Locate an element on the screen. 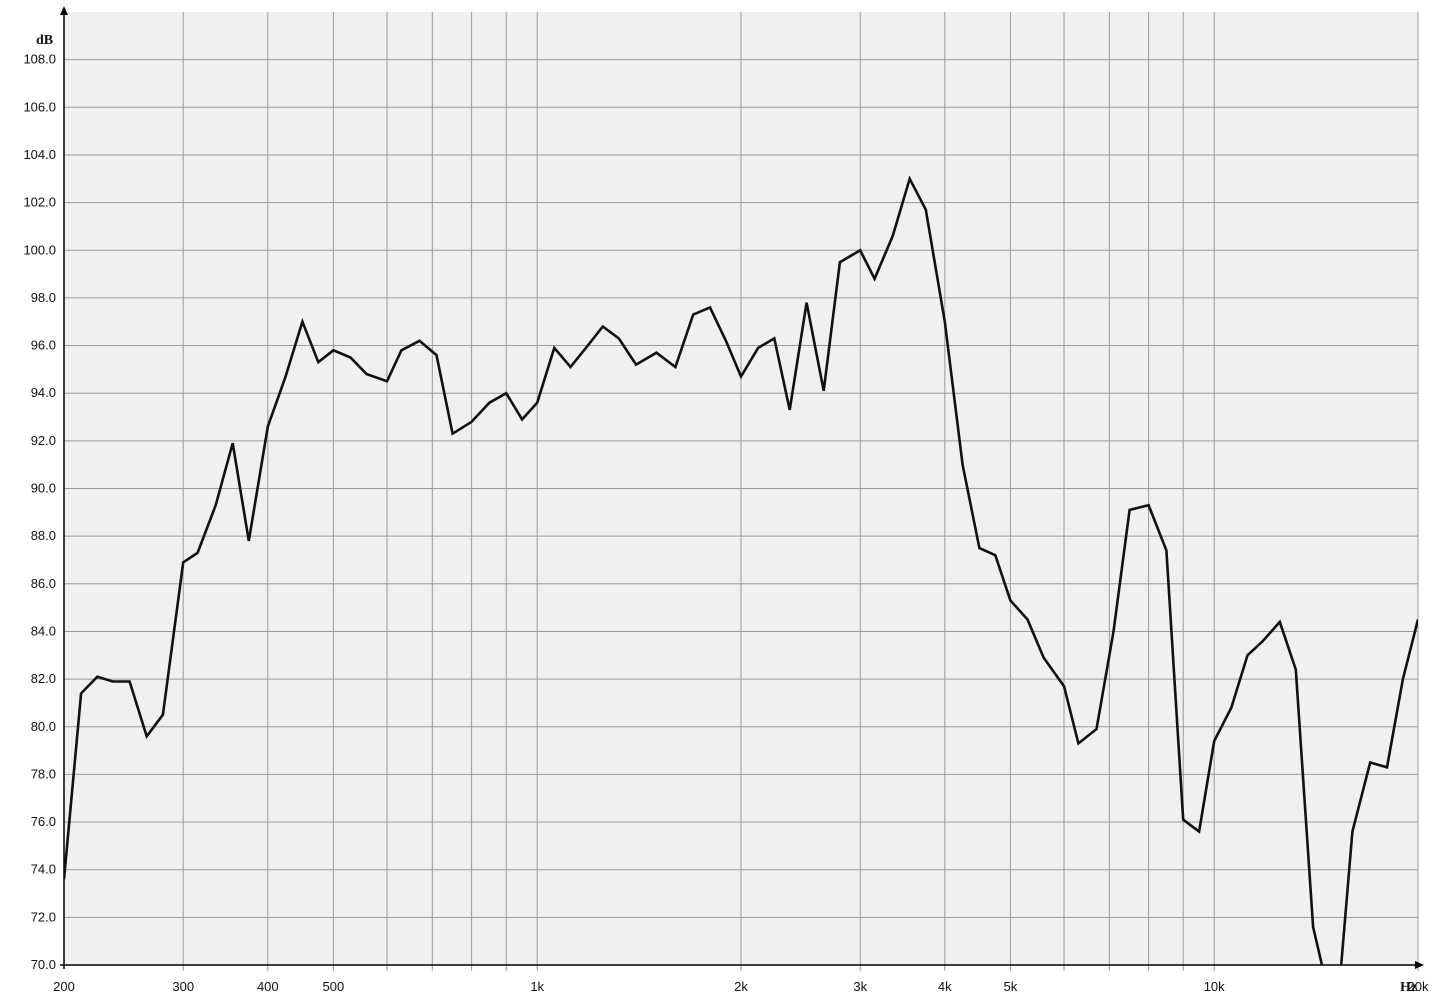 Image resolution: width=1432 pixels, height=998 pixels. y-tick-label: 94.0 is located at coordinates (43, 392).